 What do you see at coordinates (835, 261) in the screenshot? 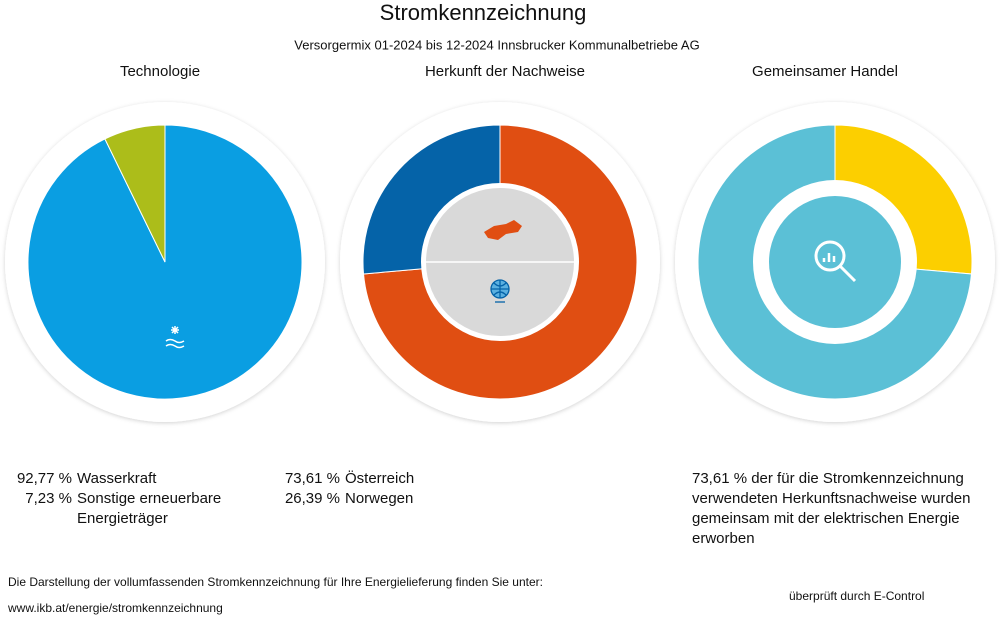
I see `search-icon` at bounding box center [835, 261].